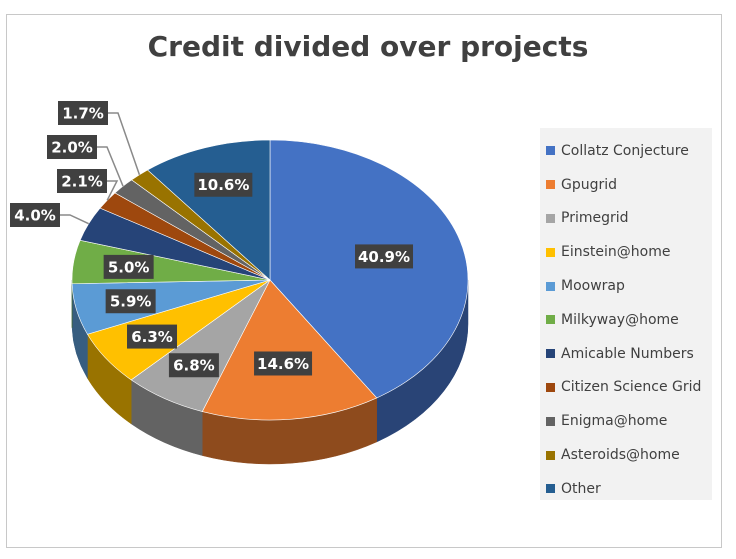 The width and height of the screenshot is (736, 559). I want to click on data-label-box-milkyway-home, so click(128, 266).